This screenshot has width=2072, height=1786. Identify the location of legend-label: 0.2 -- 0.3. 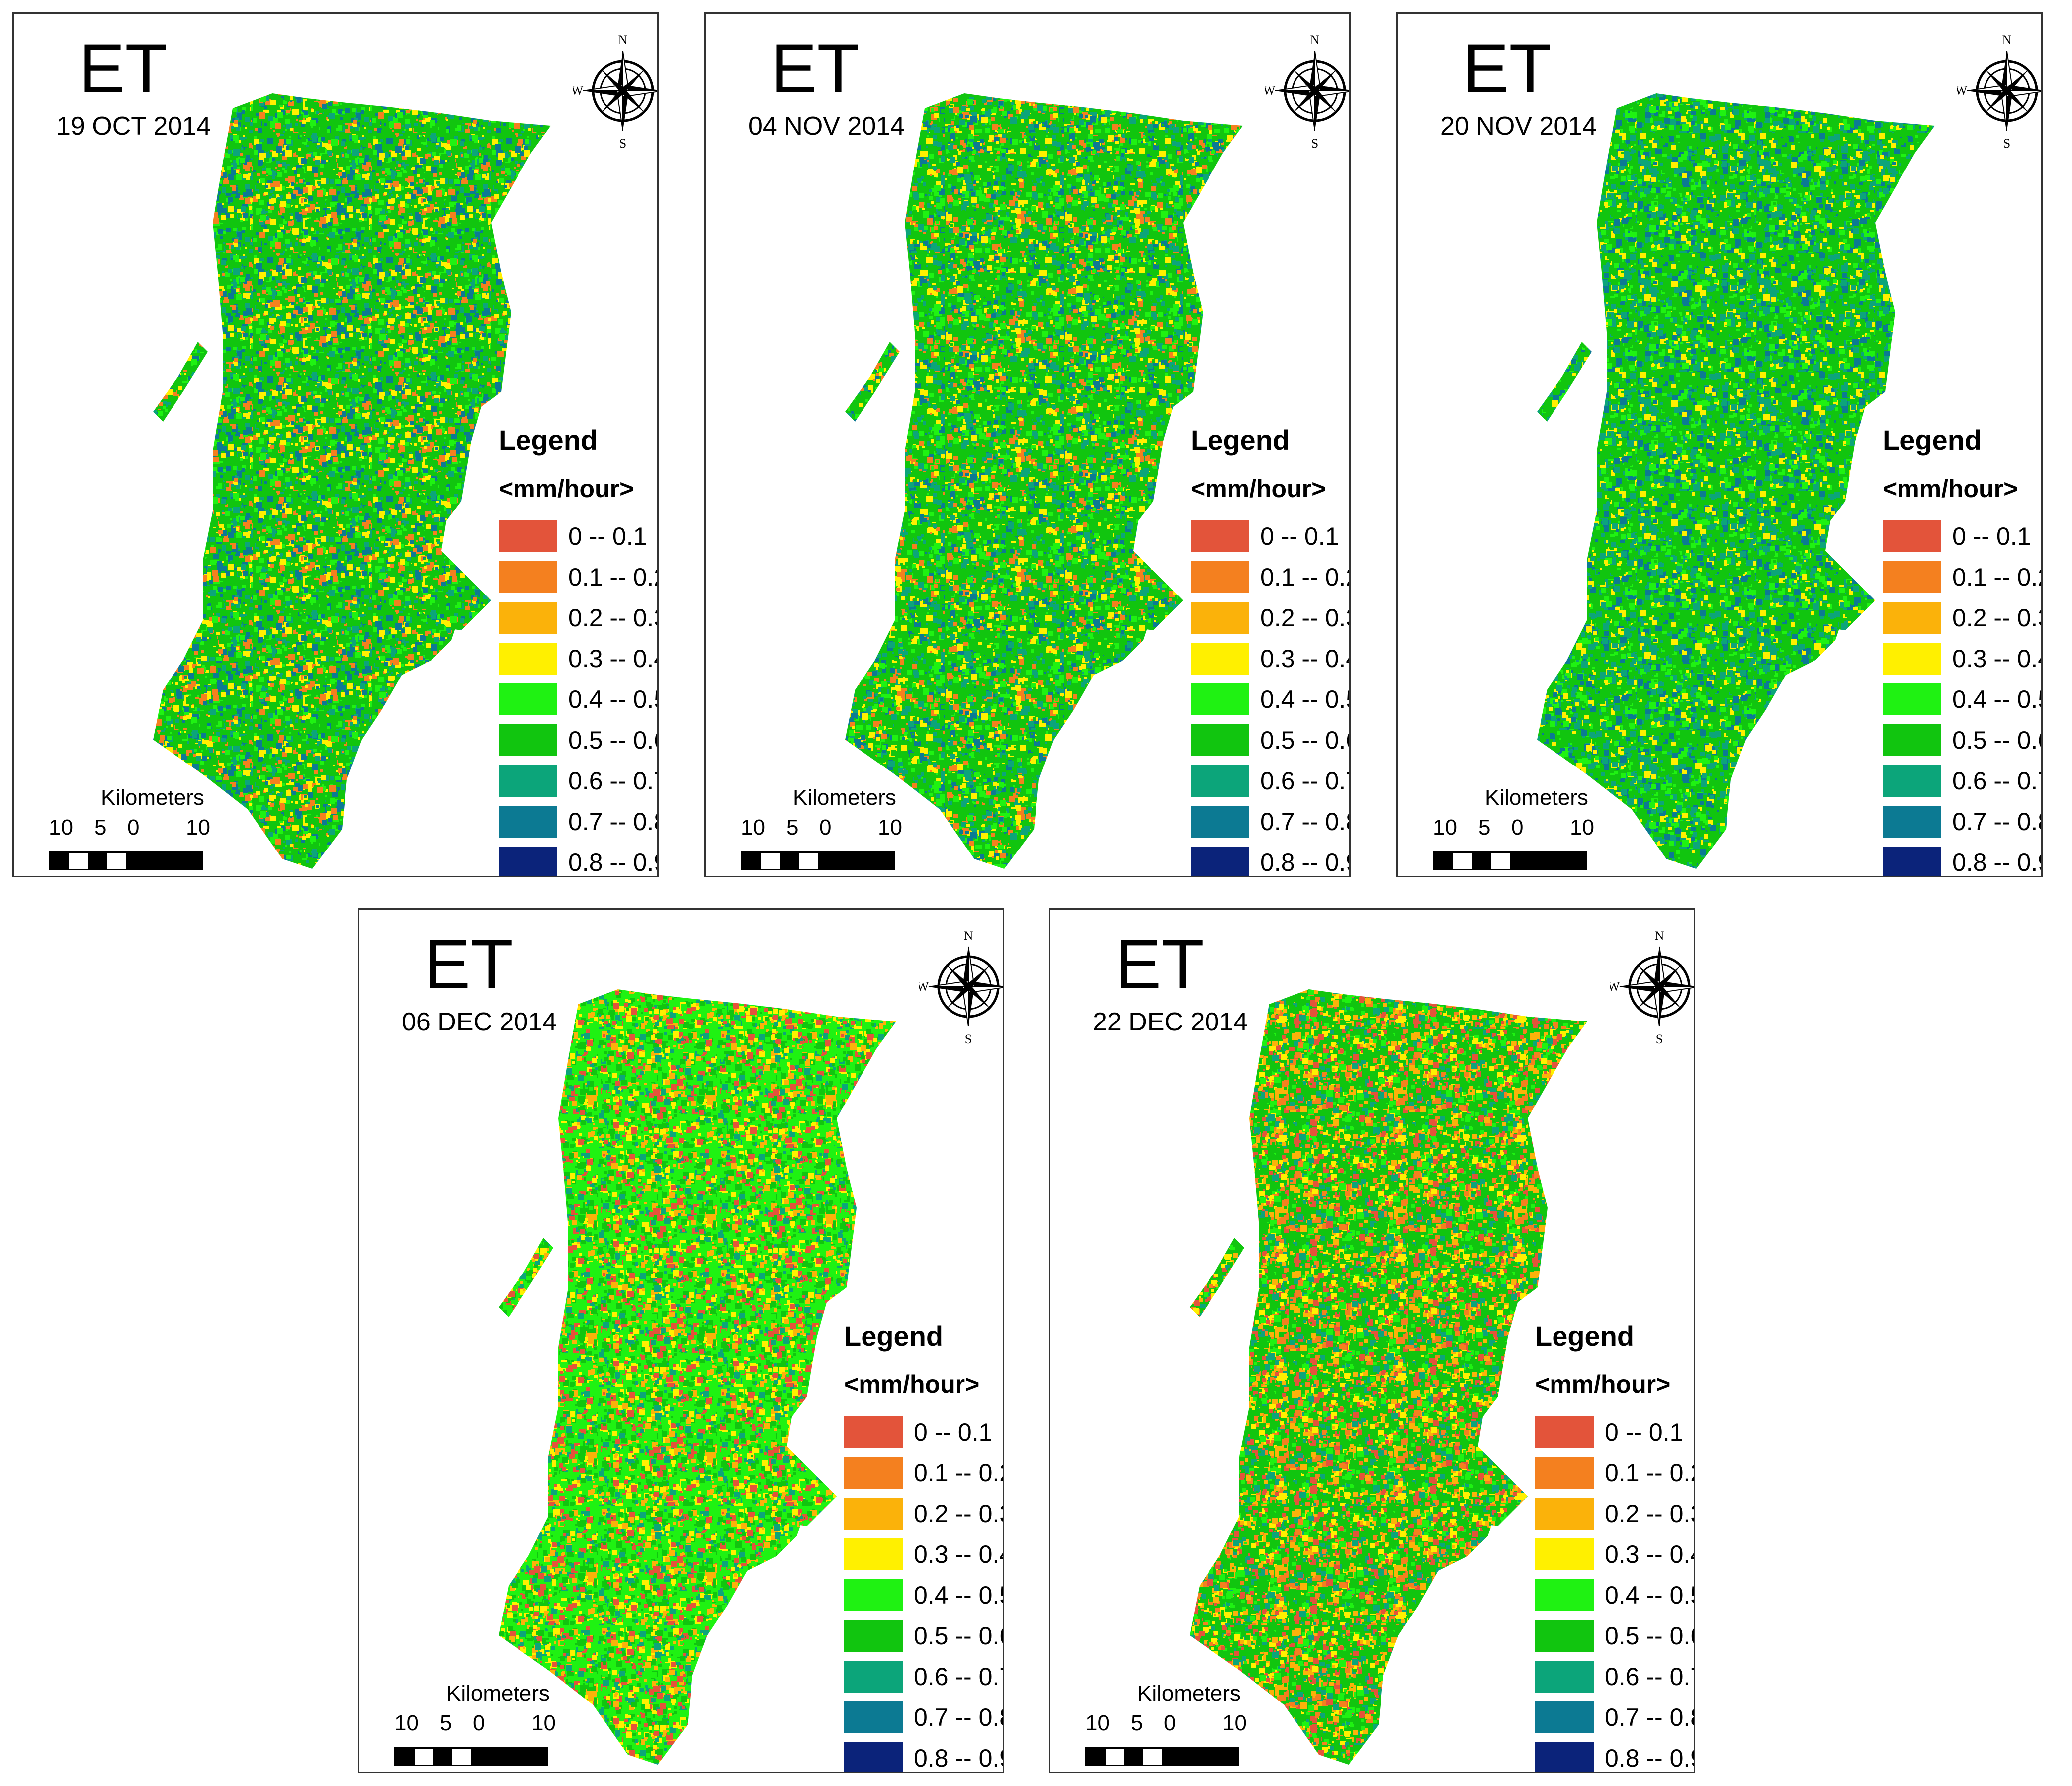
(613, 618).